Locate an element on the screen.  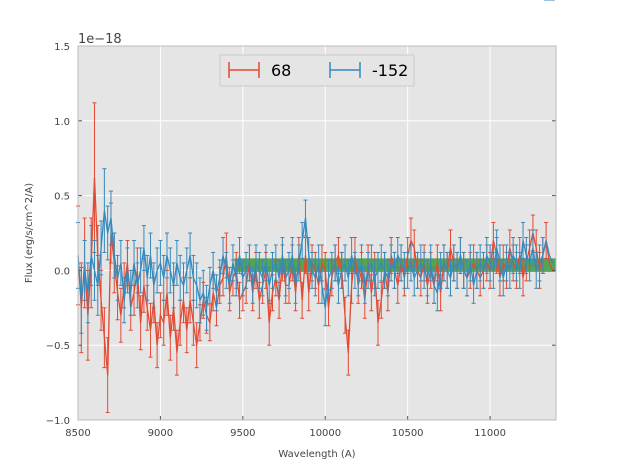
x-tick-label: 9500 is located at coordinates (242, 433).